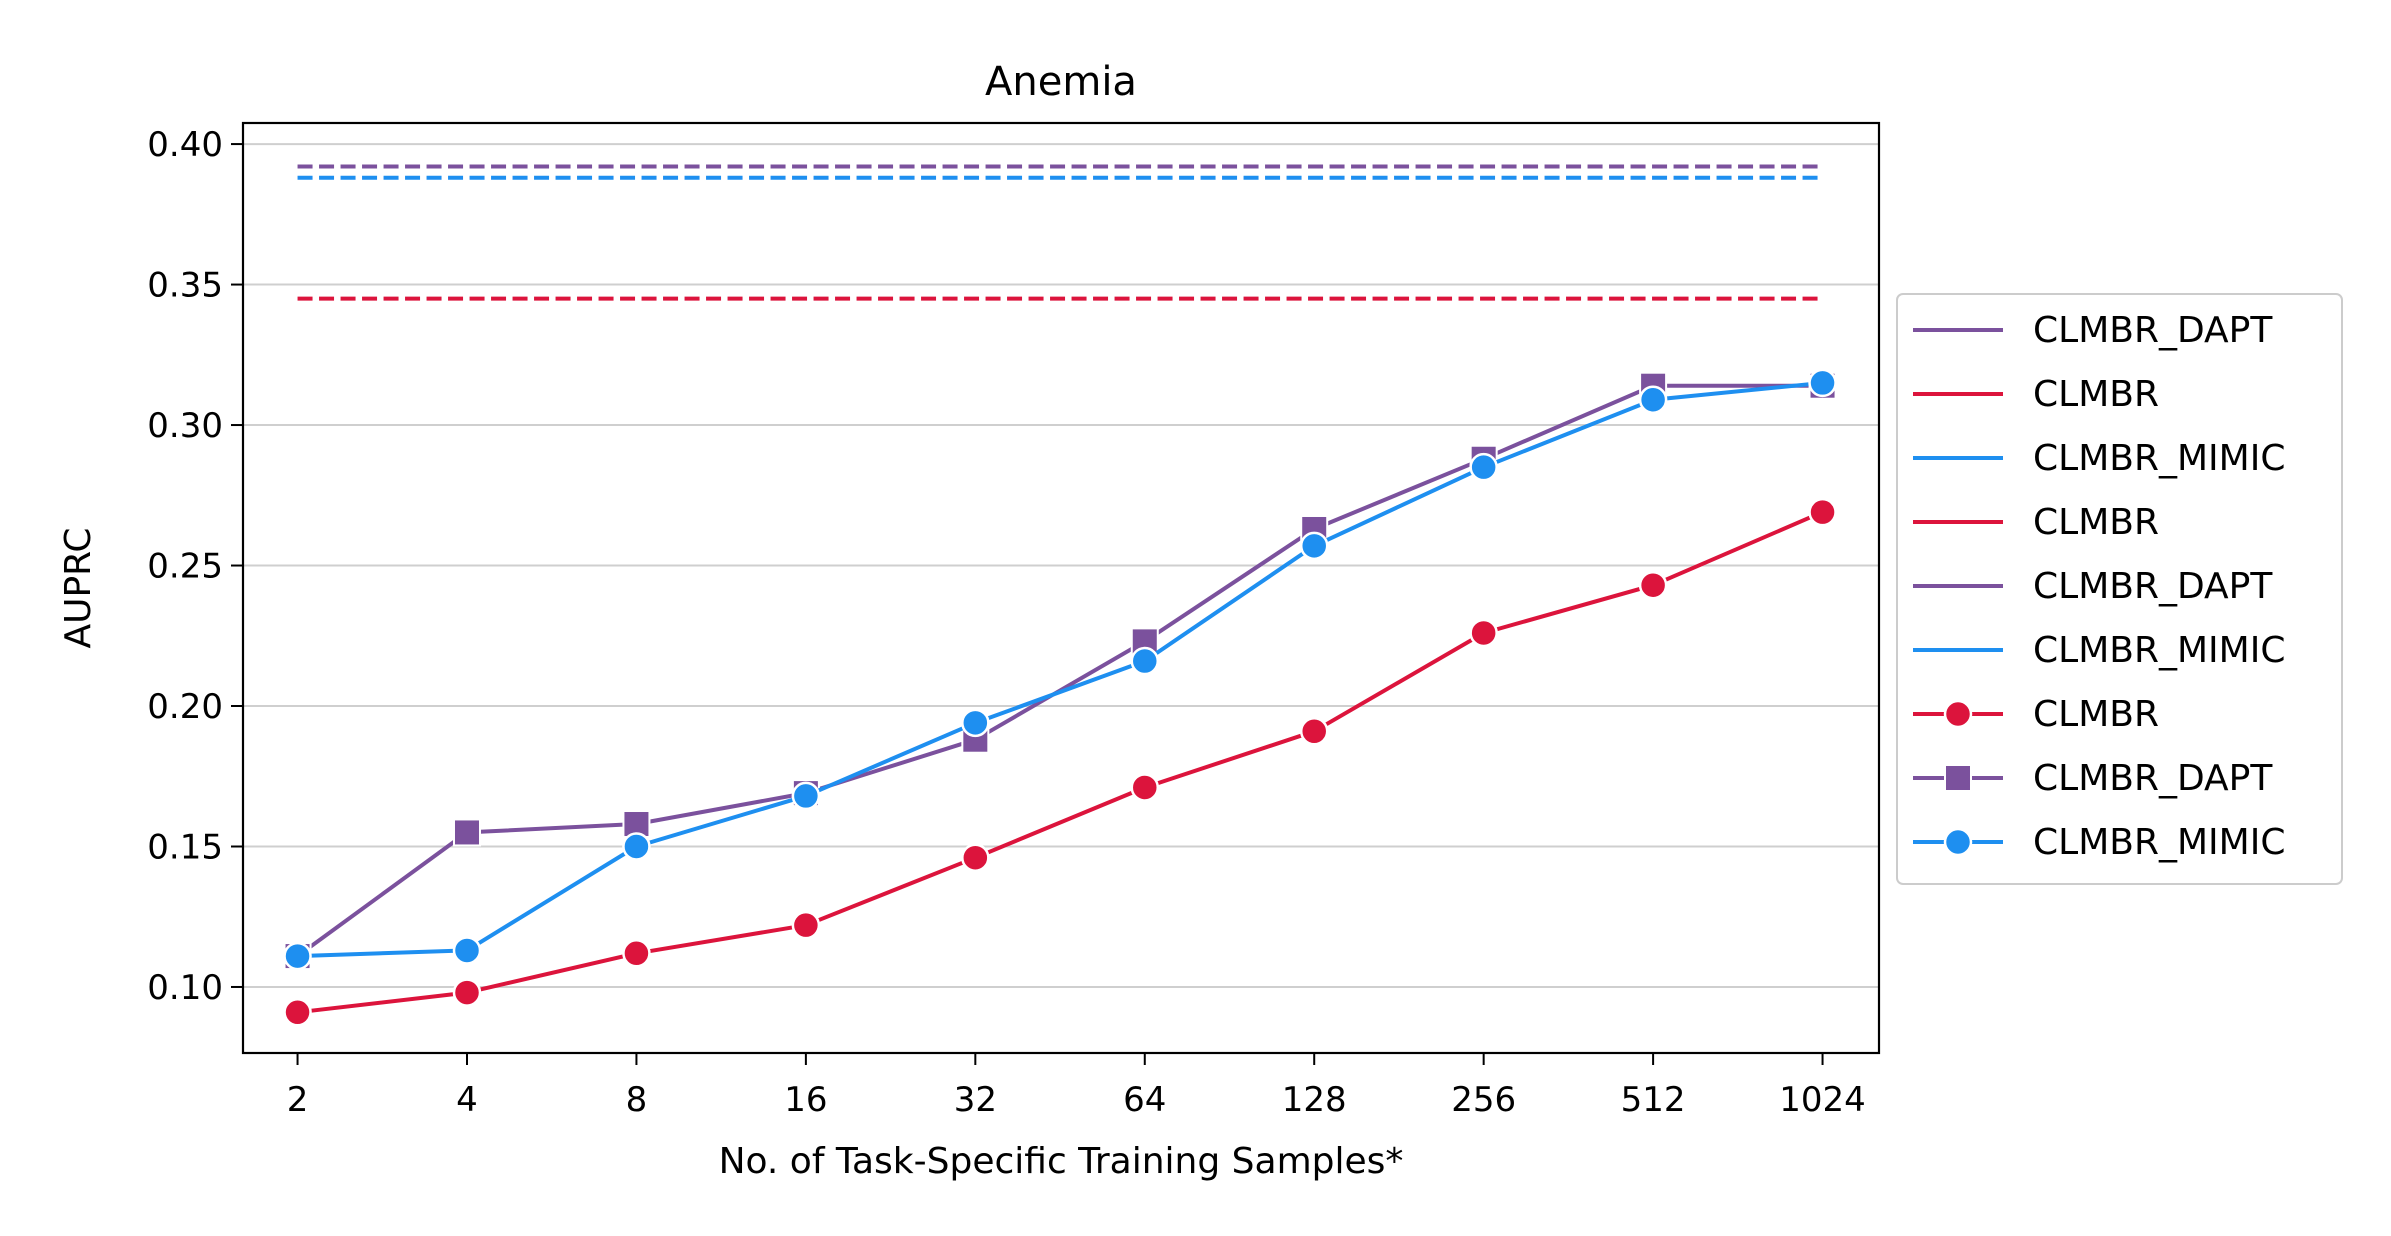 The width and height of the screenshot is (2391, 1236). Describe the element at coordinates (185, 988) in the screenshot. I see `y-tick-label: 0.10` at that location.